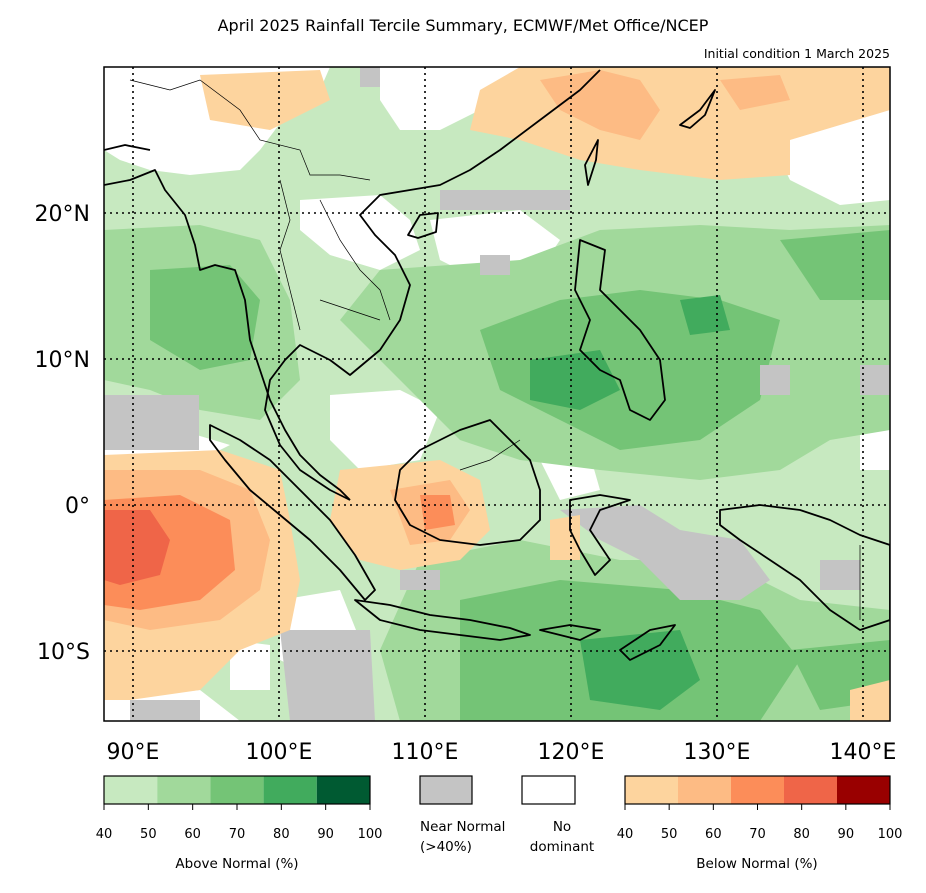  I want to click on legend-above-tick-label: 40, so click(104, 834).